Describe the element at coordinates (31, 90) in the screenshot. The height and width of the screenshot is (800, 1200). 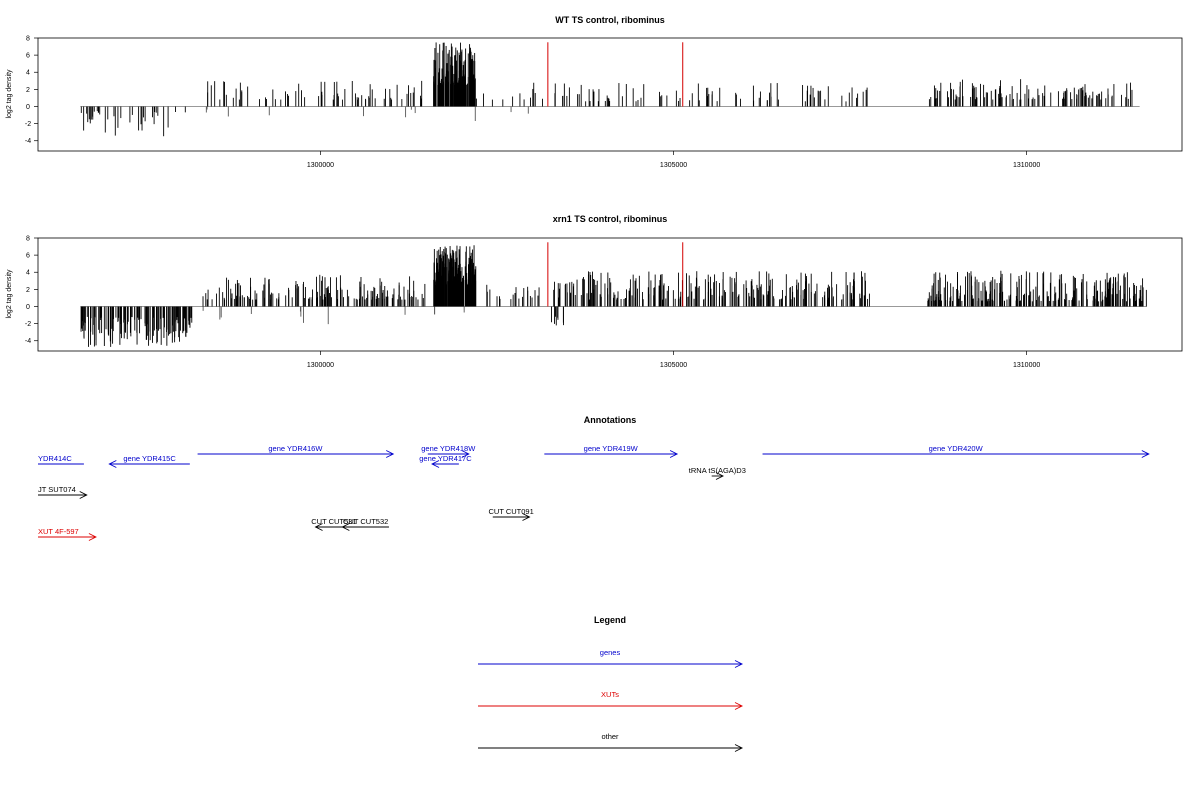
I see `y-axis-ticks-wt: -4 -2 0 2 4 6 8` at that location.